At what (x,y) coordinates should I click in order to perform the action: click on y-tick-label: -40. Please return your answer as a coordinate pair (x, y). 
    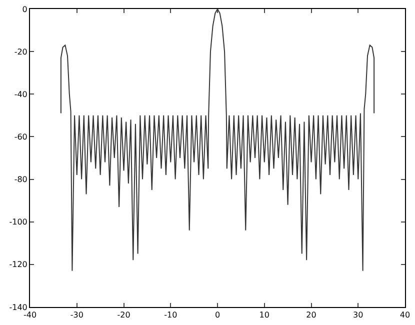
    Looking at the image, I should click on (21, 94).